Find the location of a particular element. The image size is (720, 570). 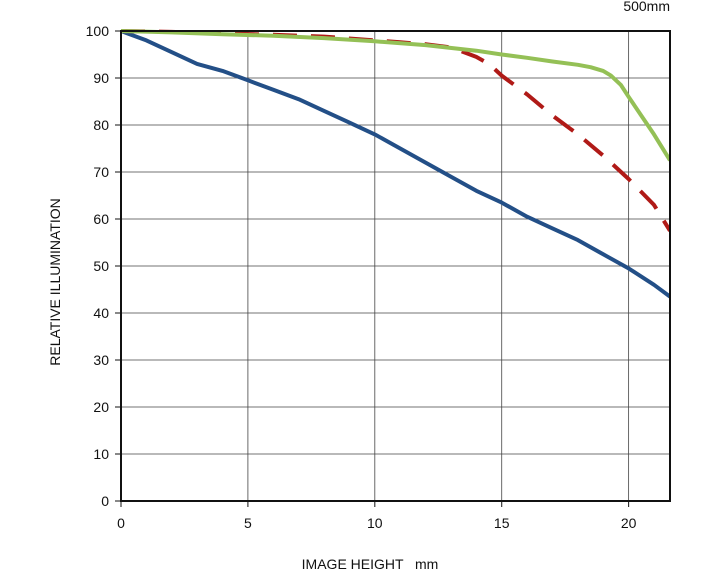

y-tick-label: 20 is located at coordinates (101, 407).